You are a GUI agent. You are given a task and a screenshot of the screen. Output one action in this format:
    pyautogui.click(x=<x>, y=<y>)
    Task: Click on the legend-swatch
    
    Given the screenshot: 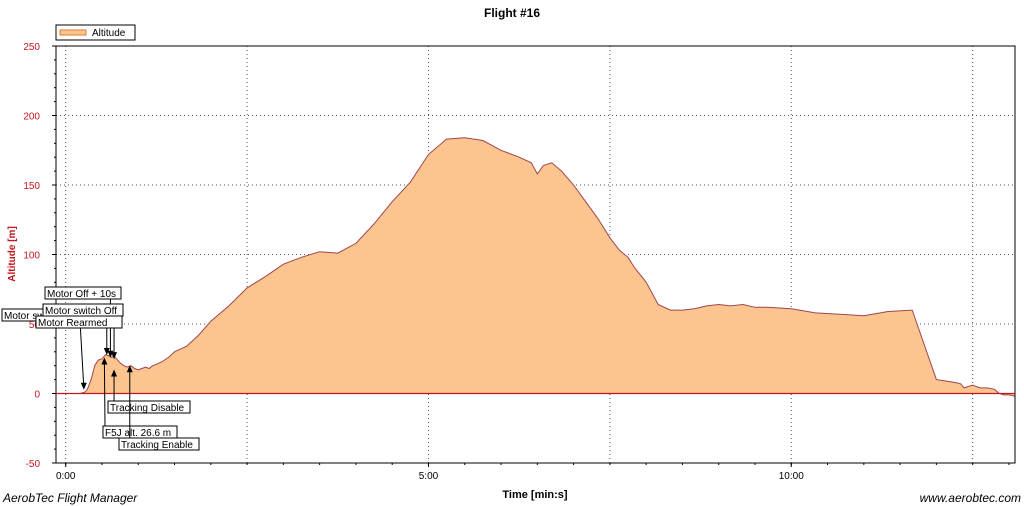 What is the action you would take?
    pyautogui.click(x=73, y=32)
    